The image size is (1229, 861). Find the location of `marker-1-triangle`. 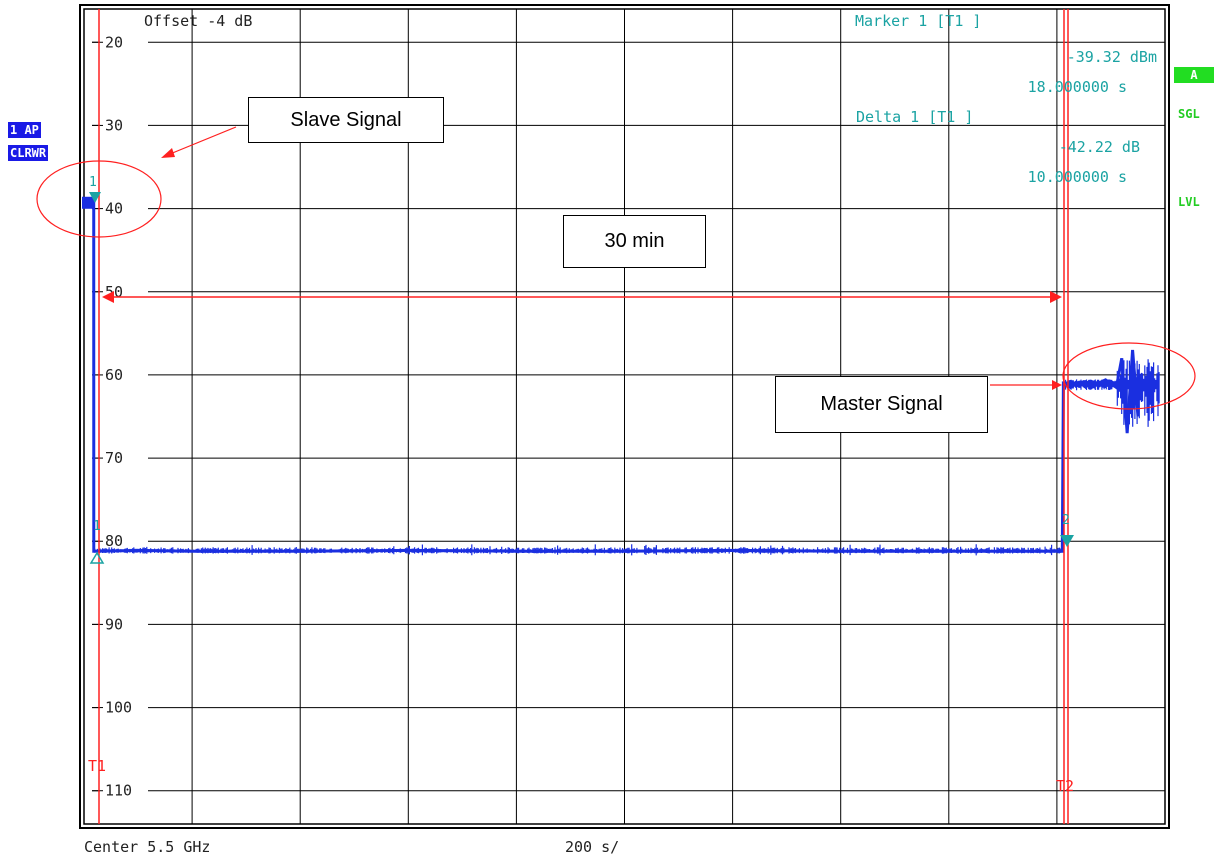

marker-1-triangle is located at coordinates (95, 197).